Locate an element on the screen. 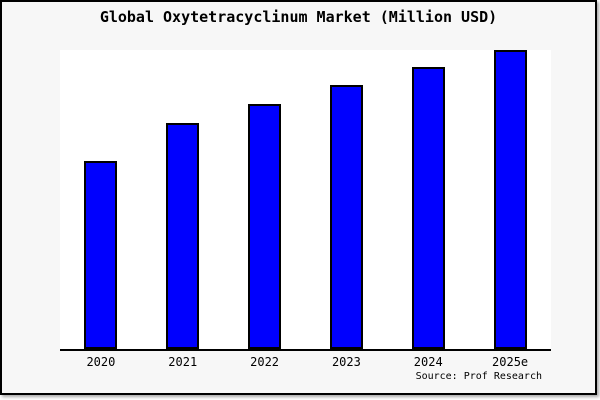  bar-2022 is located at coordinates (265, 226).